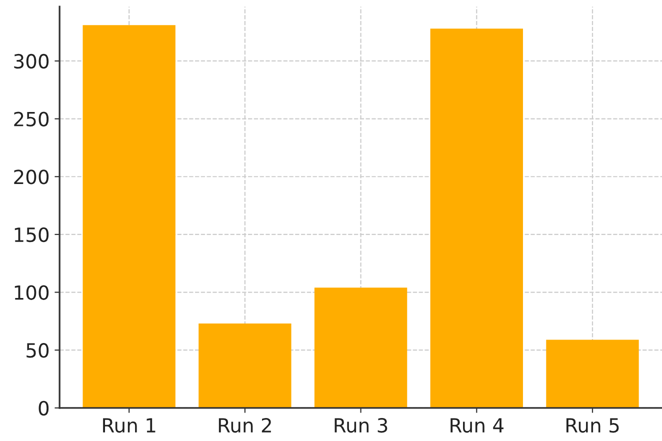 The width and height of the screenshot is (662, 441). What do you see at coordinates (477, 425) in the screenshot?
I see `x-tick-label: Run 4` at bounding box center [477, 425].